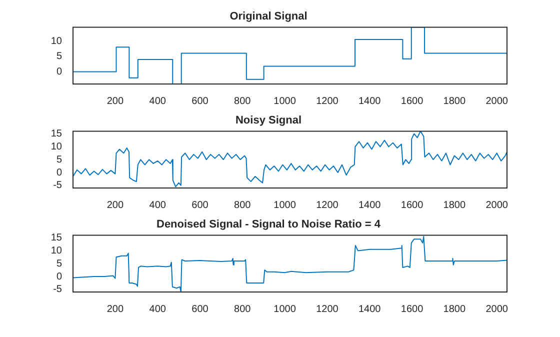 The image size is (560, 337). Describe the element at coordinates (268, 120) in the screenshot. I see `chart-title: Noisy Signal` at that location.